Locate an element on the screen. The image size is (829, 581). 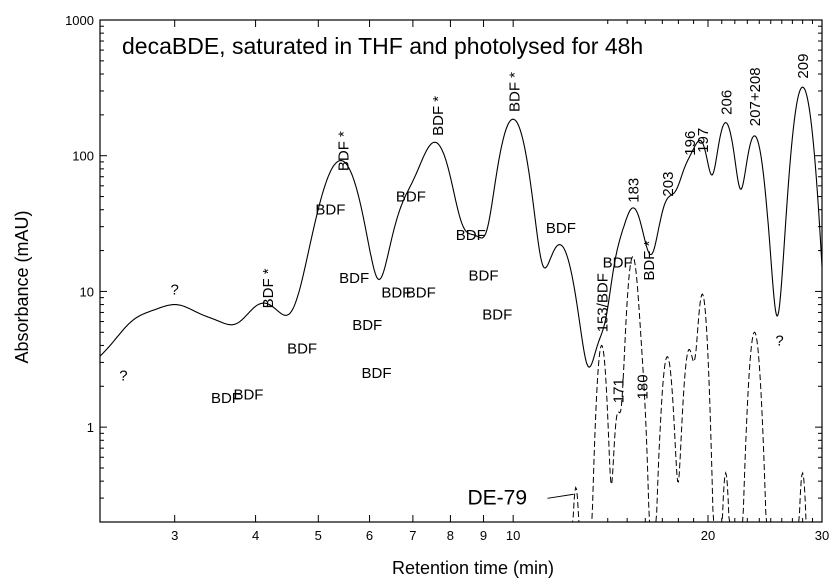
peak-label: 203 is located at coordinates (668, 184).